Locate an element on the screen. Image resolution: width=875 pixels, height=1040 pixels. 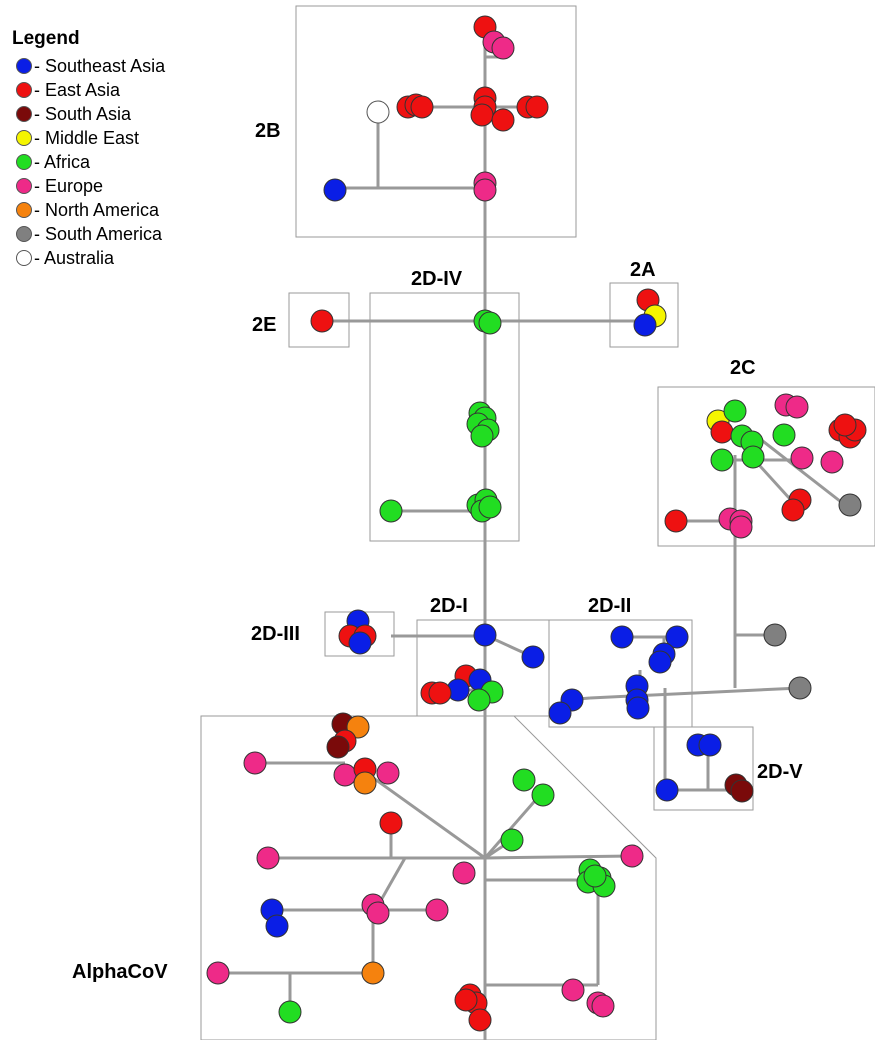
legend-item-sea: - Southeast Asia is located at coordinates (85, 66).